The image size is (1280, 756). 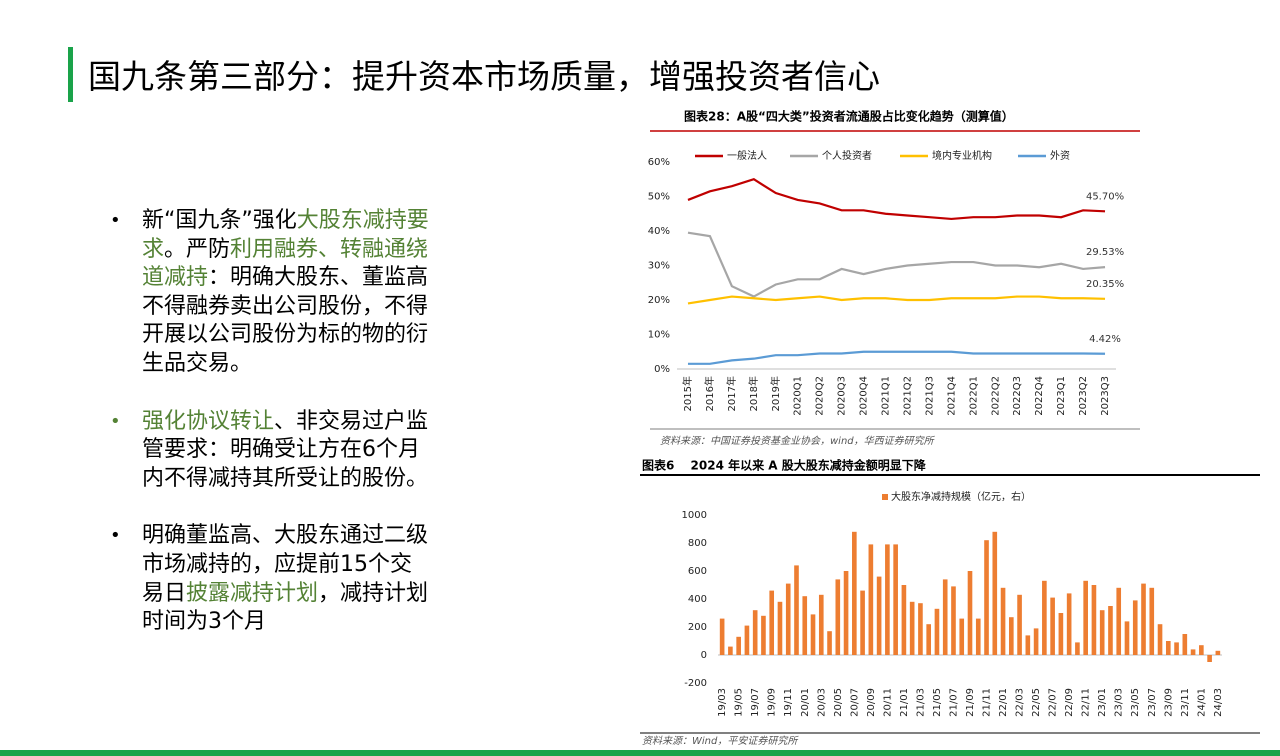 What do you see at coordinates (1020, 702) in the screenshot?
I see `x-tick-label: 22/03` at bounding box center [1020, 702].